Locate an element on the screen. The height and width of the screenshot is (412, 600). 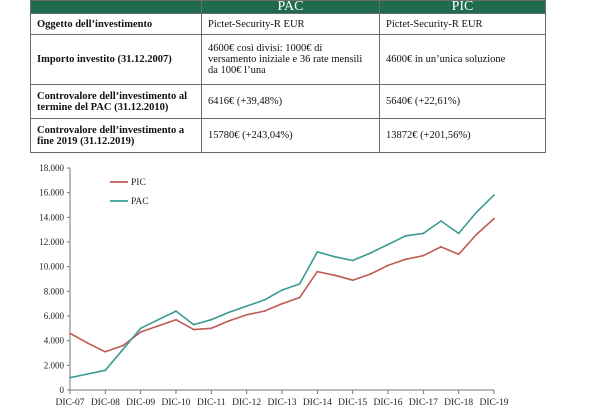
pic-cell: 13872€ (+201,56%) is located at coordinates (462, 135).